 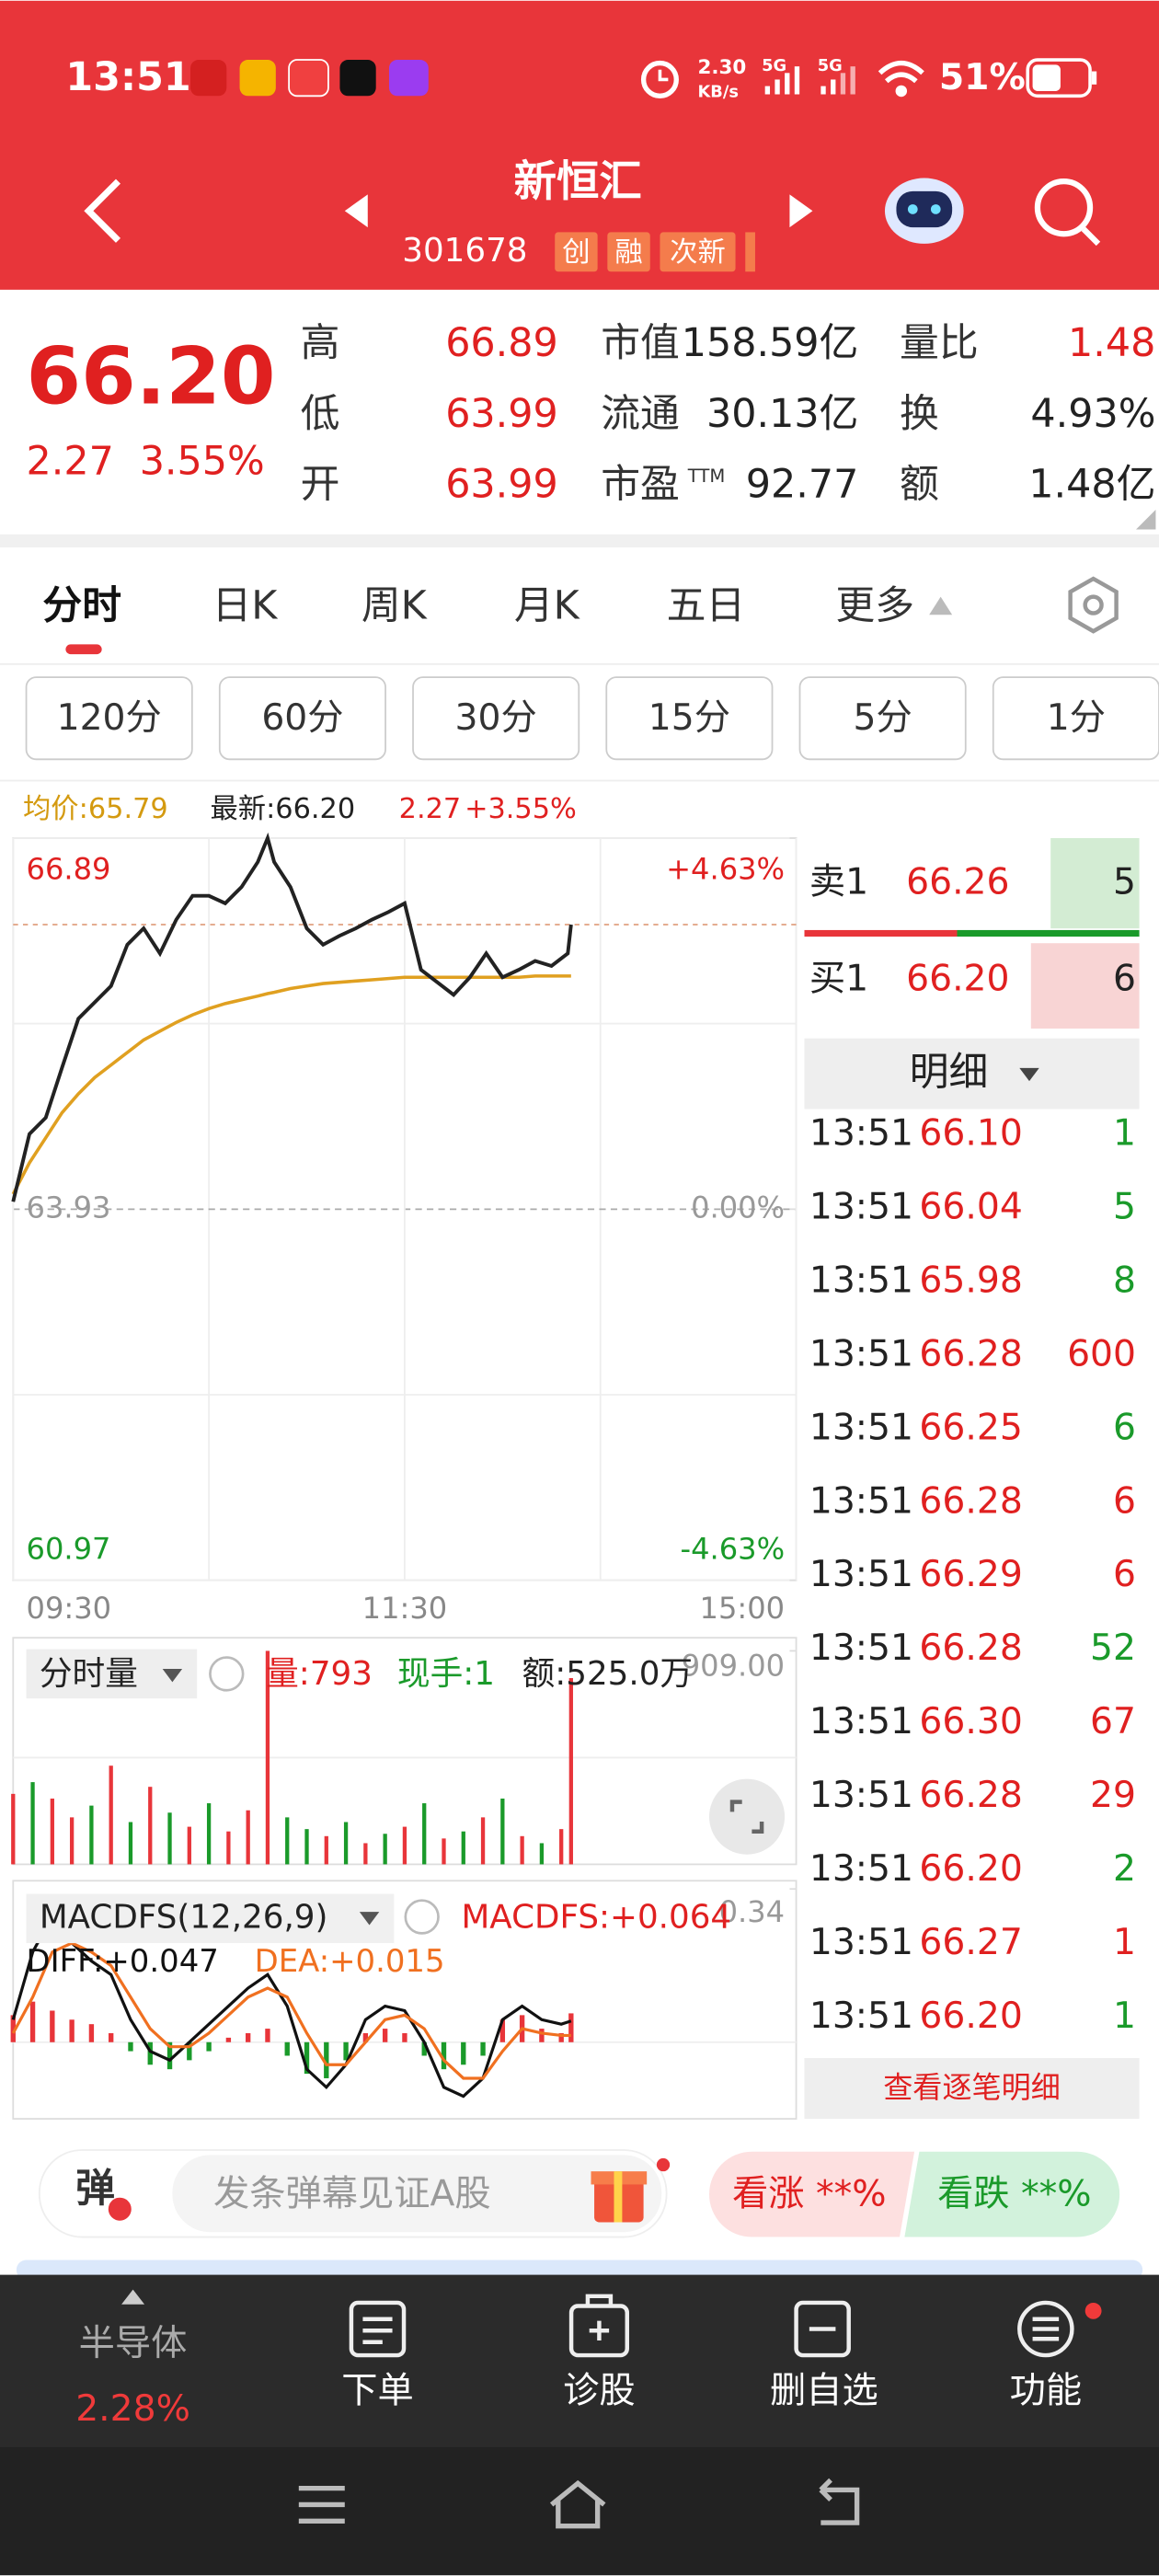 I want to click on y-tick-label: 66.89, so click(x=69, y=869).